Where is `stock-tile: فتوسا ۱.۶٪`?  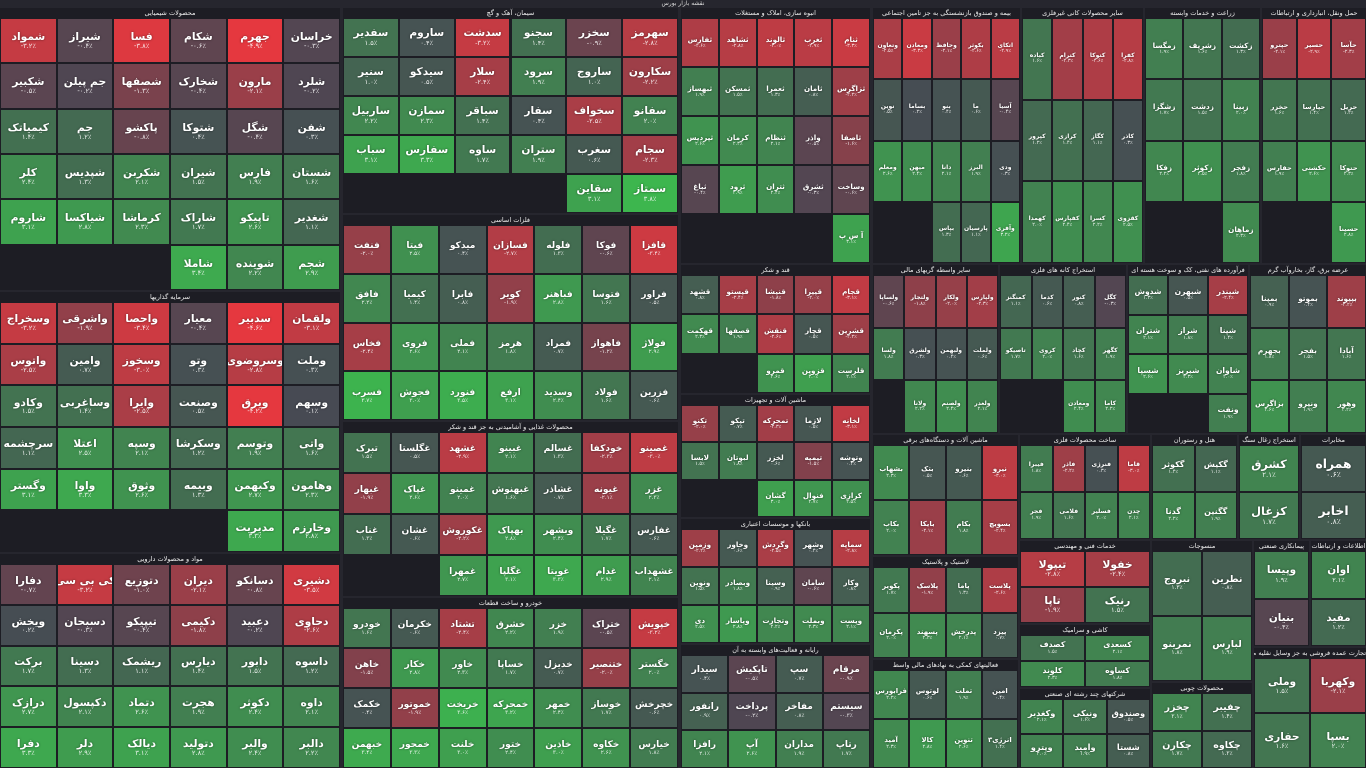 stock-tile: فتوسا ۱.۶٪ is located at coordinates (606, 298).